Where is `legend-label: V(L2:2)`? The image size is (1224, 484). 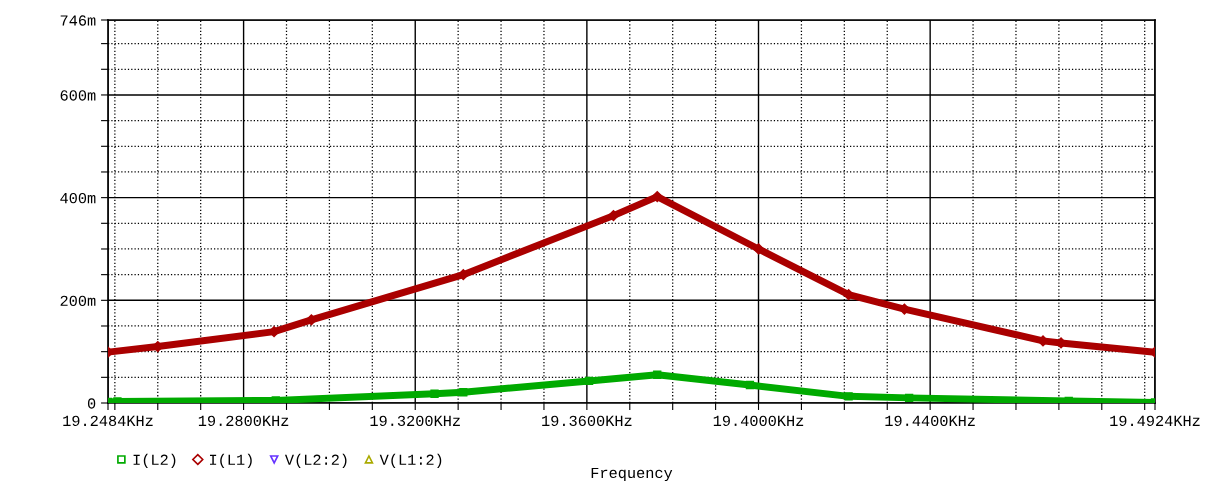 legend-label: V(L2:2) is located at coordinates (315, 460).